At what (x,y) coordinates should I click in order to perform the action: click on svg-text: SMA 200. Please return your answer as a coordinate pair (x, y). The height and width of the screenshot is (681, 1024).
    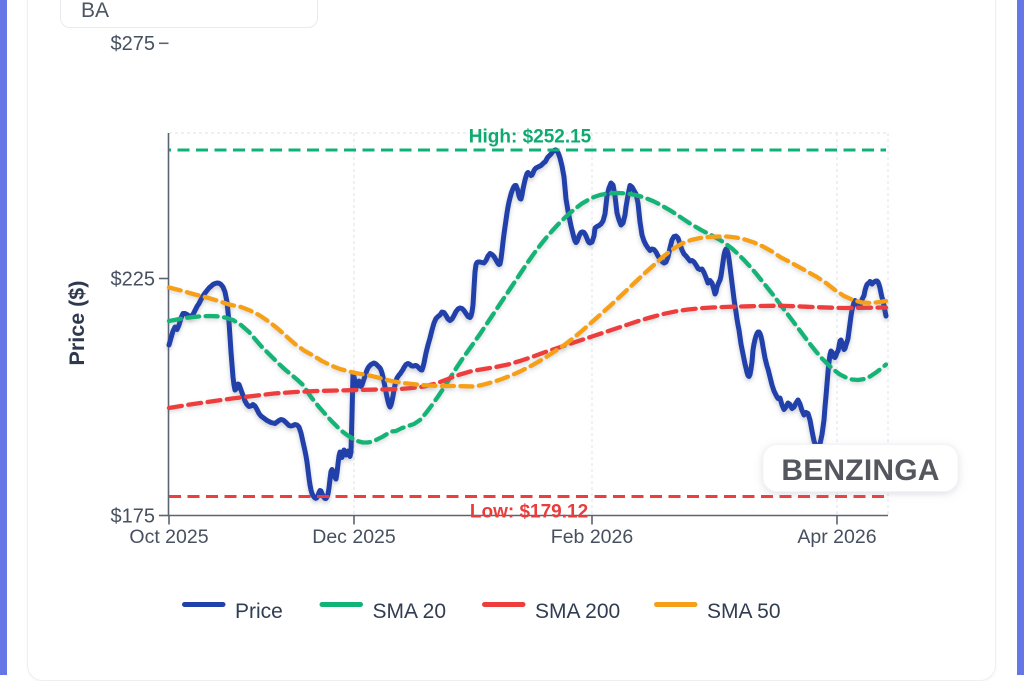
    Looking at the image, I should click on (577, 611).